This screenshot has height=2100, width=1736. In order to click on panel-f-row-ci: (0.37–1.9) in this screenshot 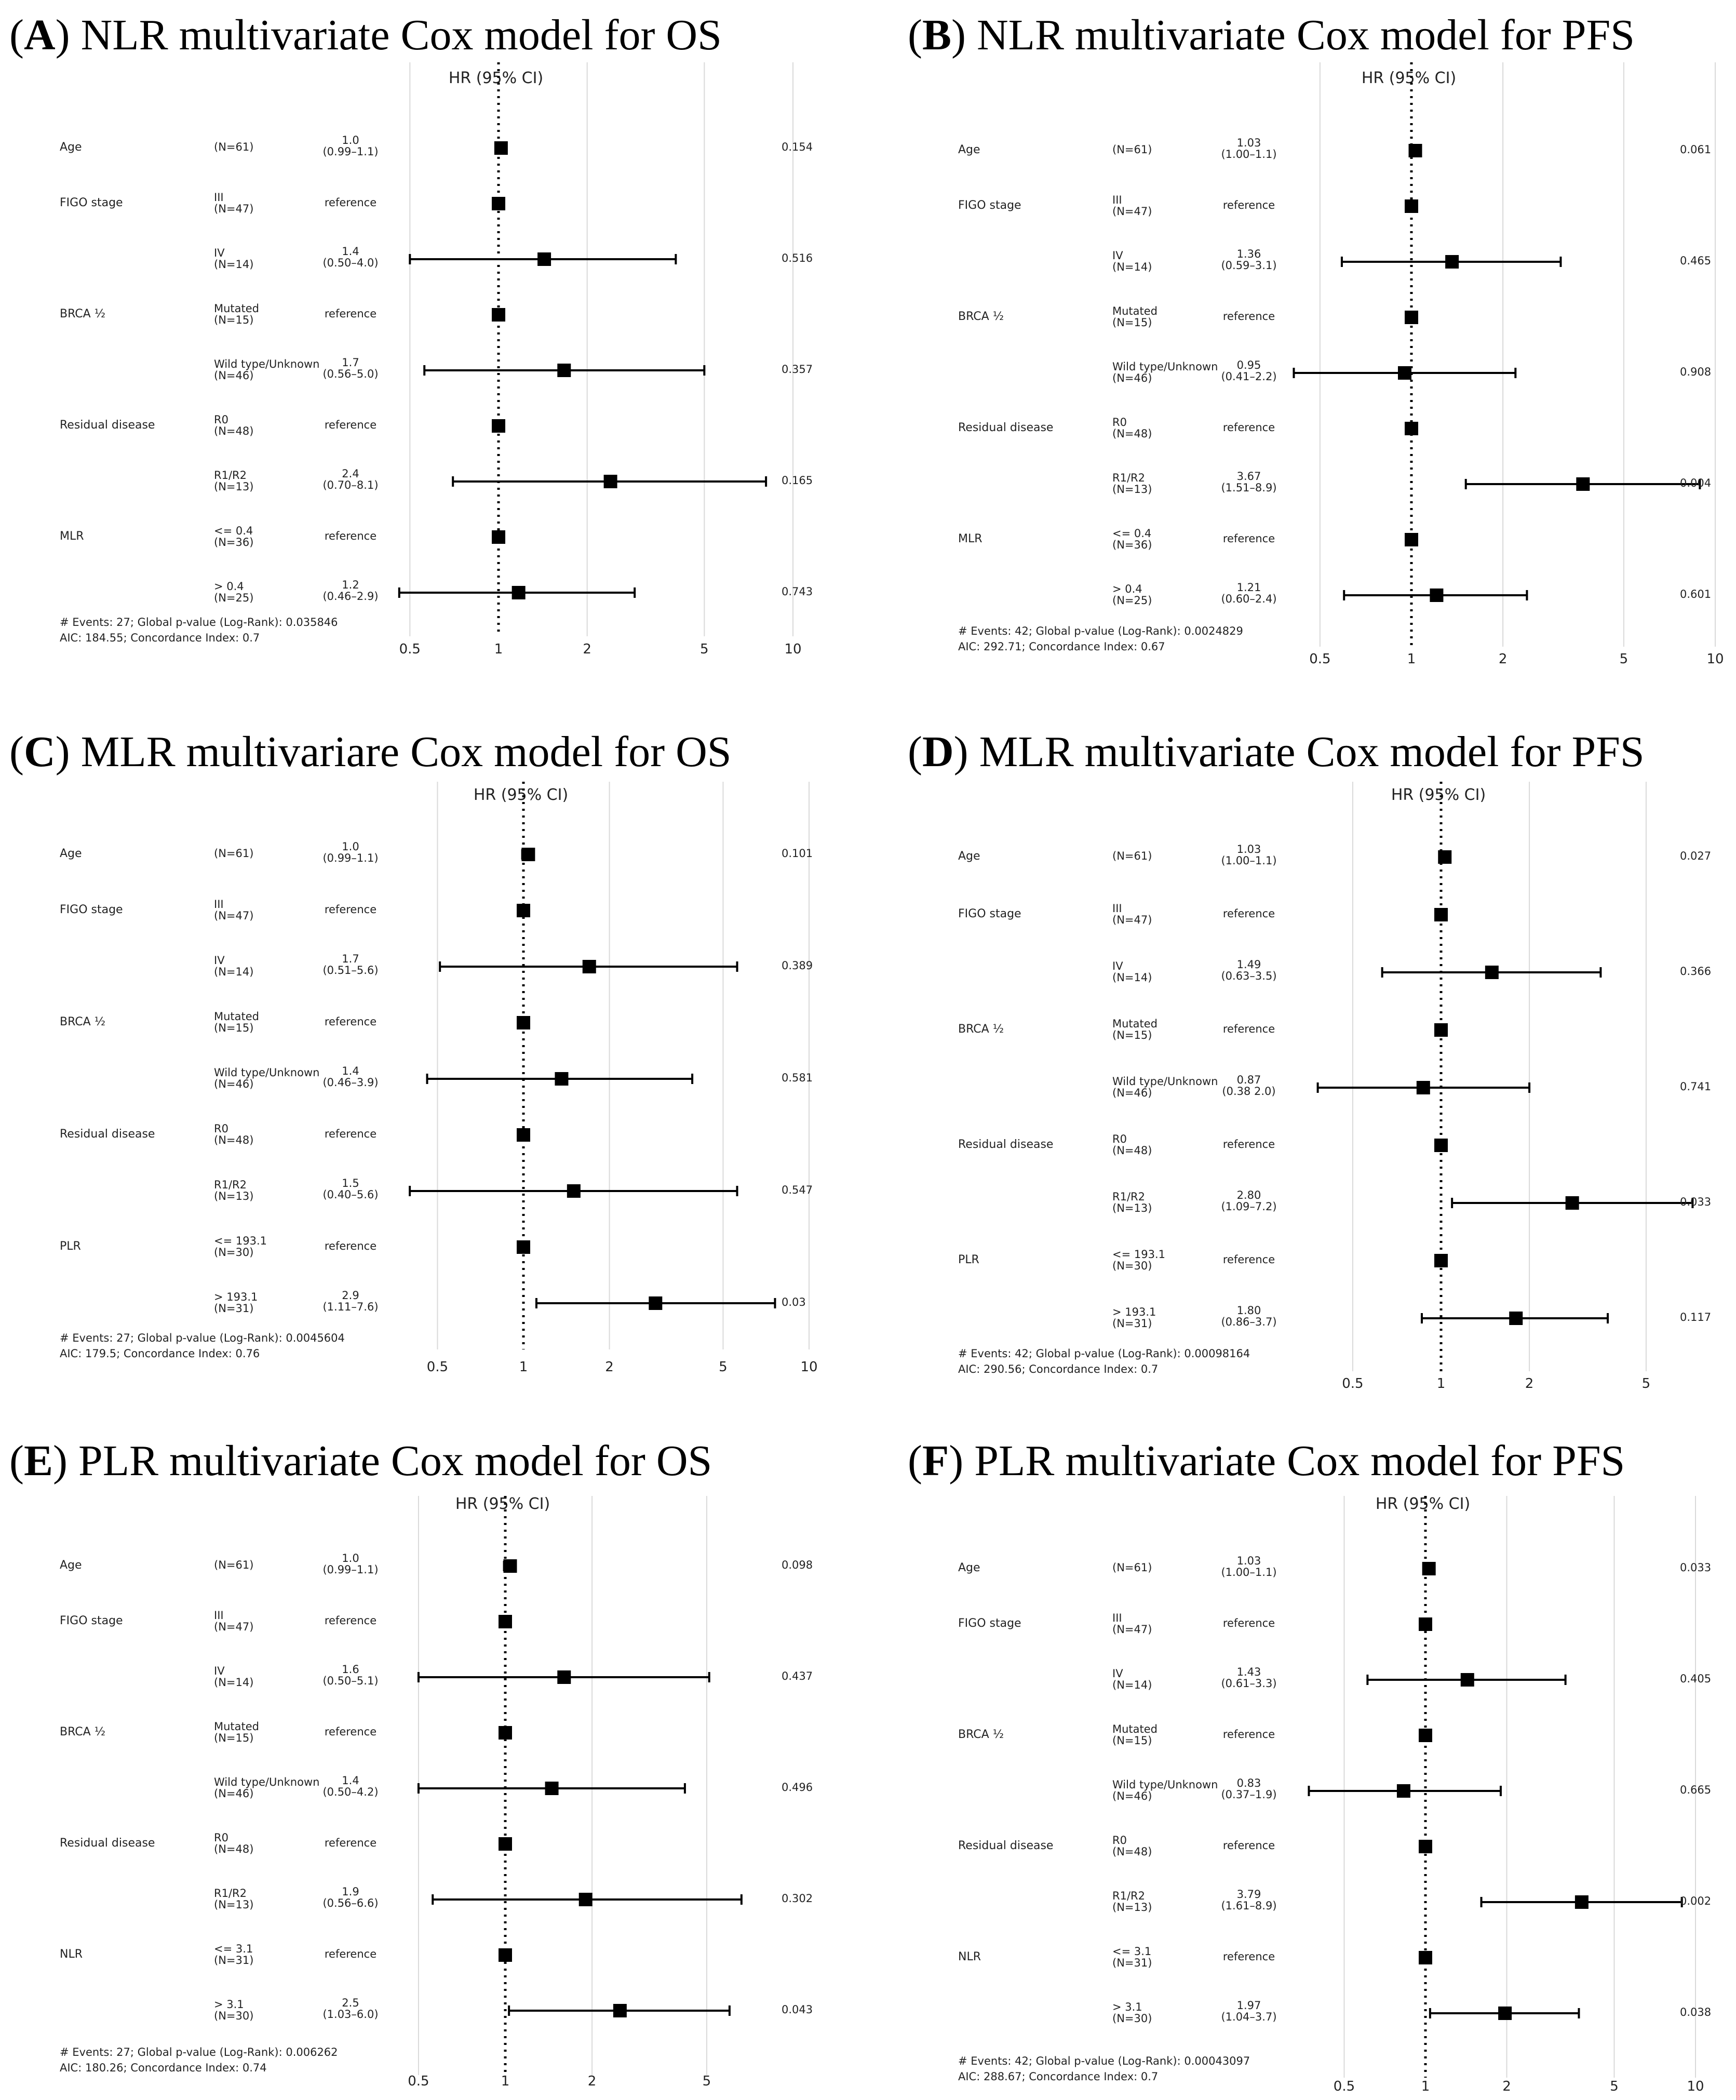, I will do `click(1248, 1794)`.